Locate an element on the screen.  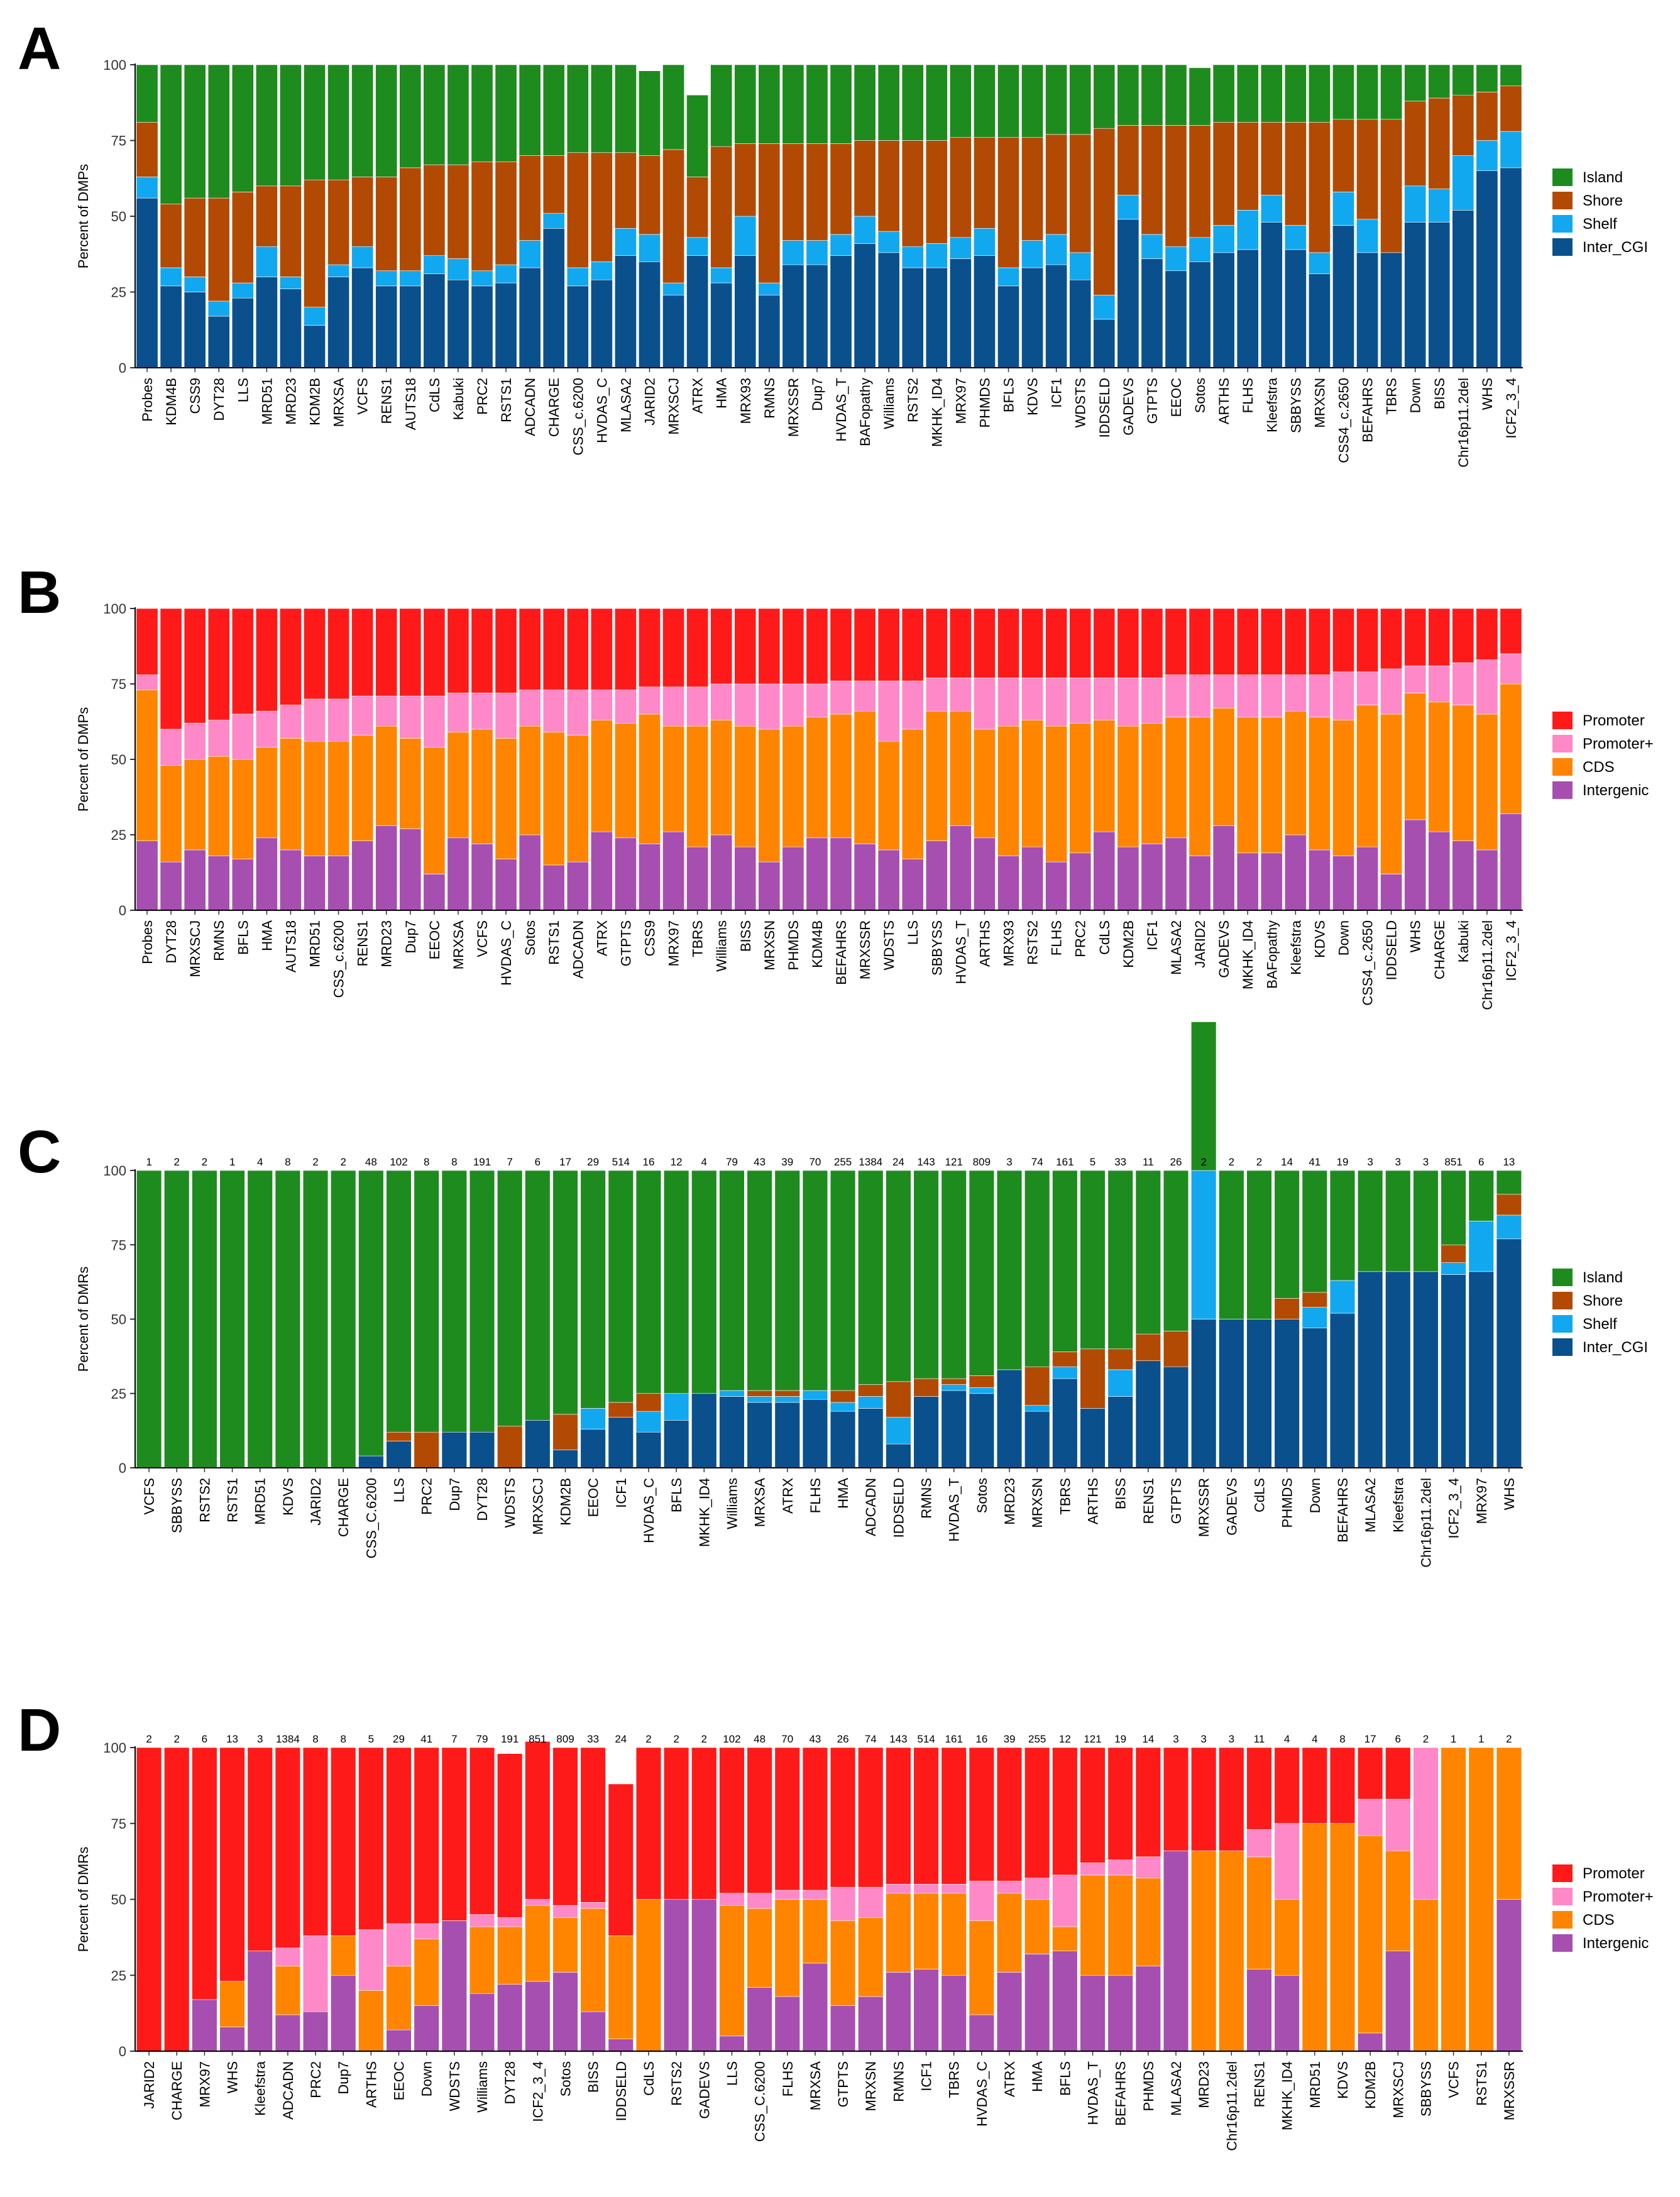
bar-gadevs is located at coordinates (1223, 759).